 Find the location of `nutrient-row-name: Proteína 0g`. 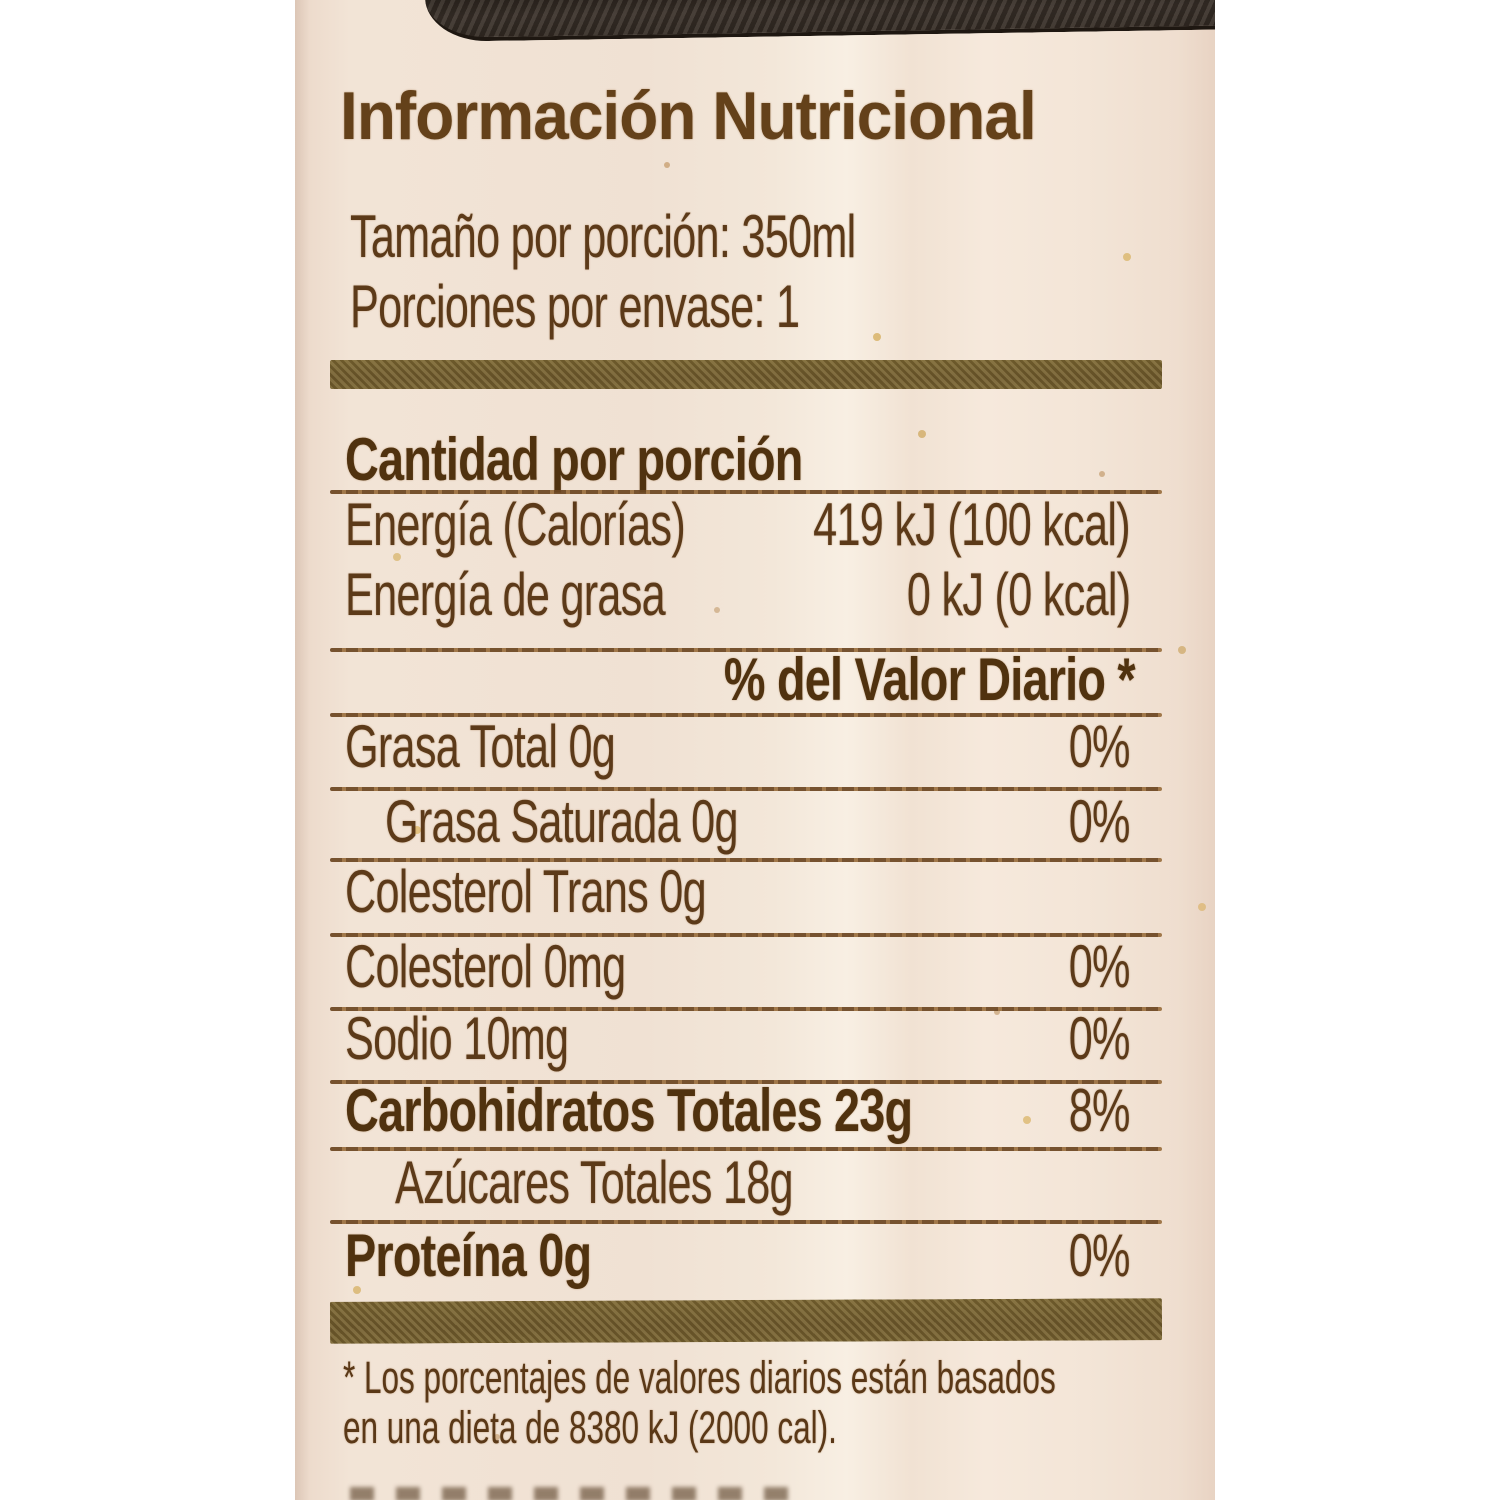

nutrient-row-name: Proteína 0g is located at coordinates (468, 1255).